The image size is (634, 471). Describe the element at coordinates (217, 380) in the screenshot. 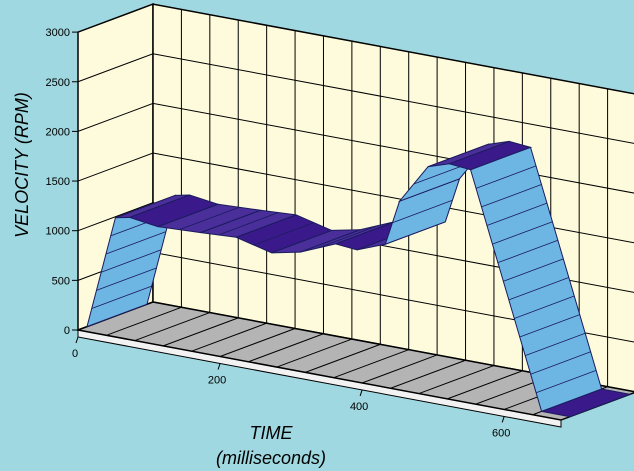

I see `x-tick-label: 200` at that location.